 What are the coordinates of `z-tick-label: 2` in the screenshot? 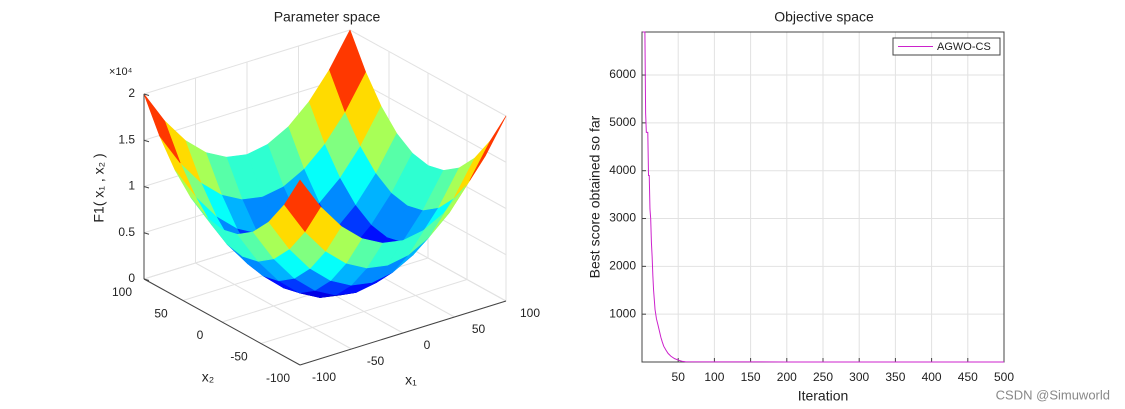 It's located at (131, 93).